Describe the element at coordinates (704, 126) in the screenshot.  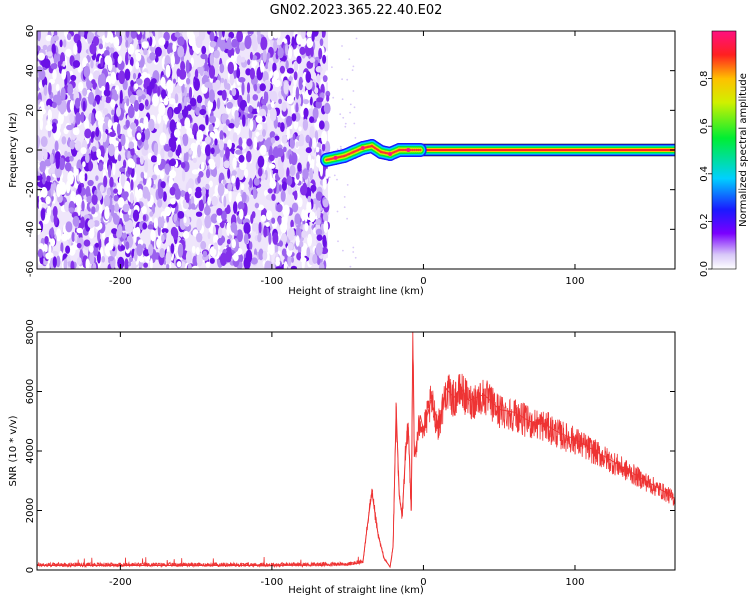
I see `colorbar-tick-label: 0.6` at that location.